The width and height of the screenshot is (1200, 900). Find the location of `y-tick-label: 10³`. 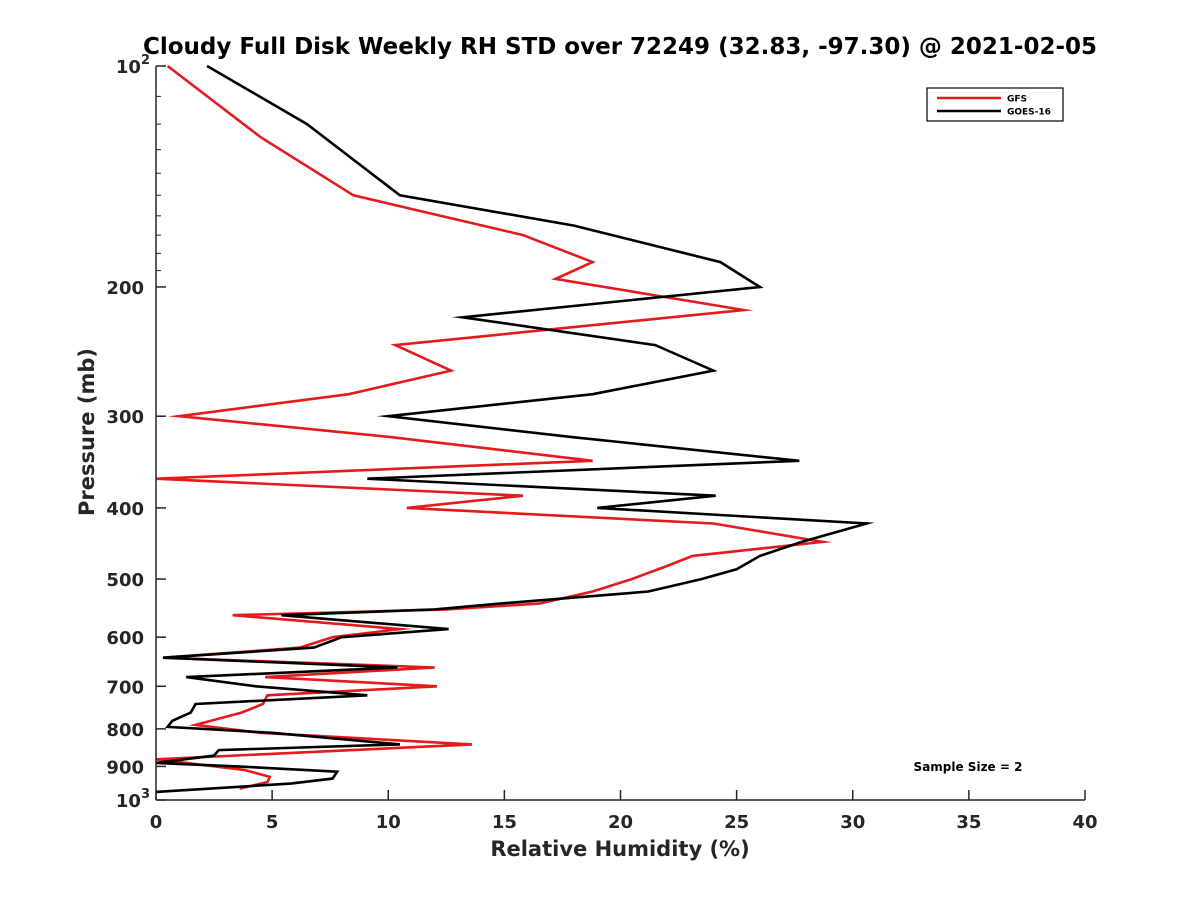

y-tick-label: 10³ is located at coordinates (133, 799).